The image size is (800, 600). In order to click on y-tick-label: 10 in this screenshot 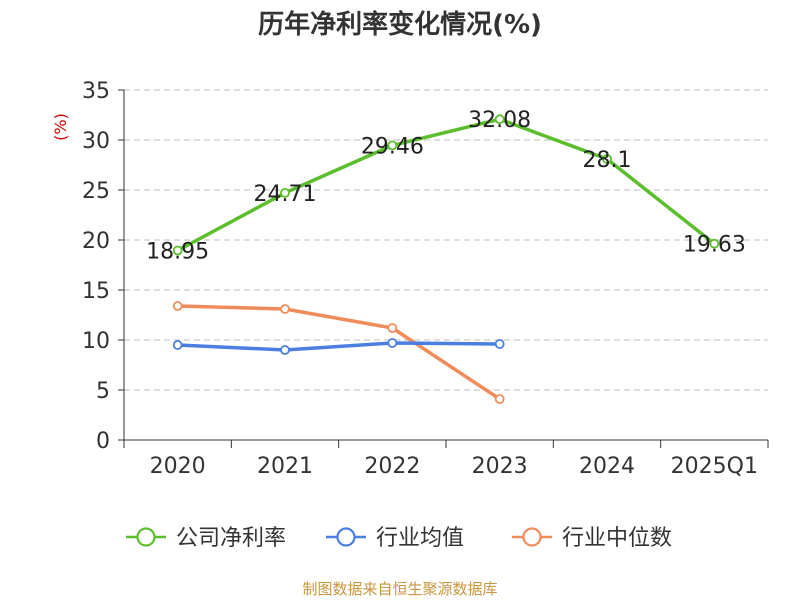, I will do `click(96, 341)`.